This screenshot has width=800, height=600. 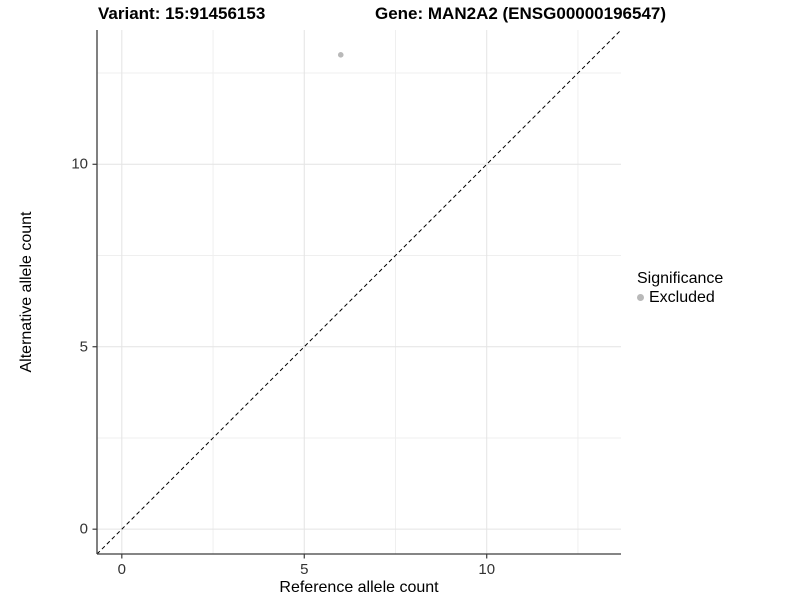 I want to click on legend-item-label: Excluded, so click(x=682, y=297).